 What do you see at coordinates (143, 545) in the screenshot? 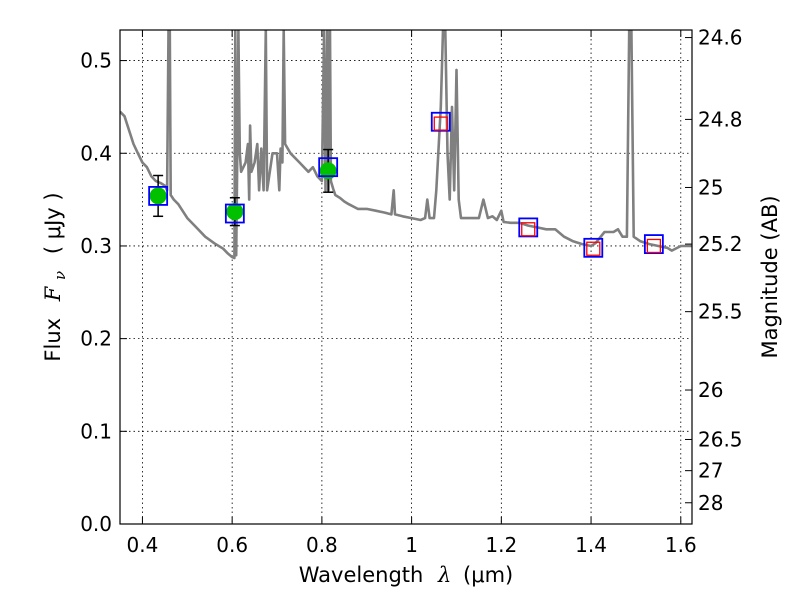
I see `x-tick-label: 0.4` at bounding box center [143, 545].